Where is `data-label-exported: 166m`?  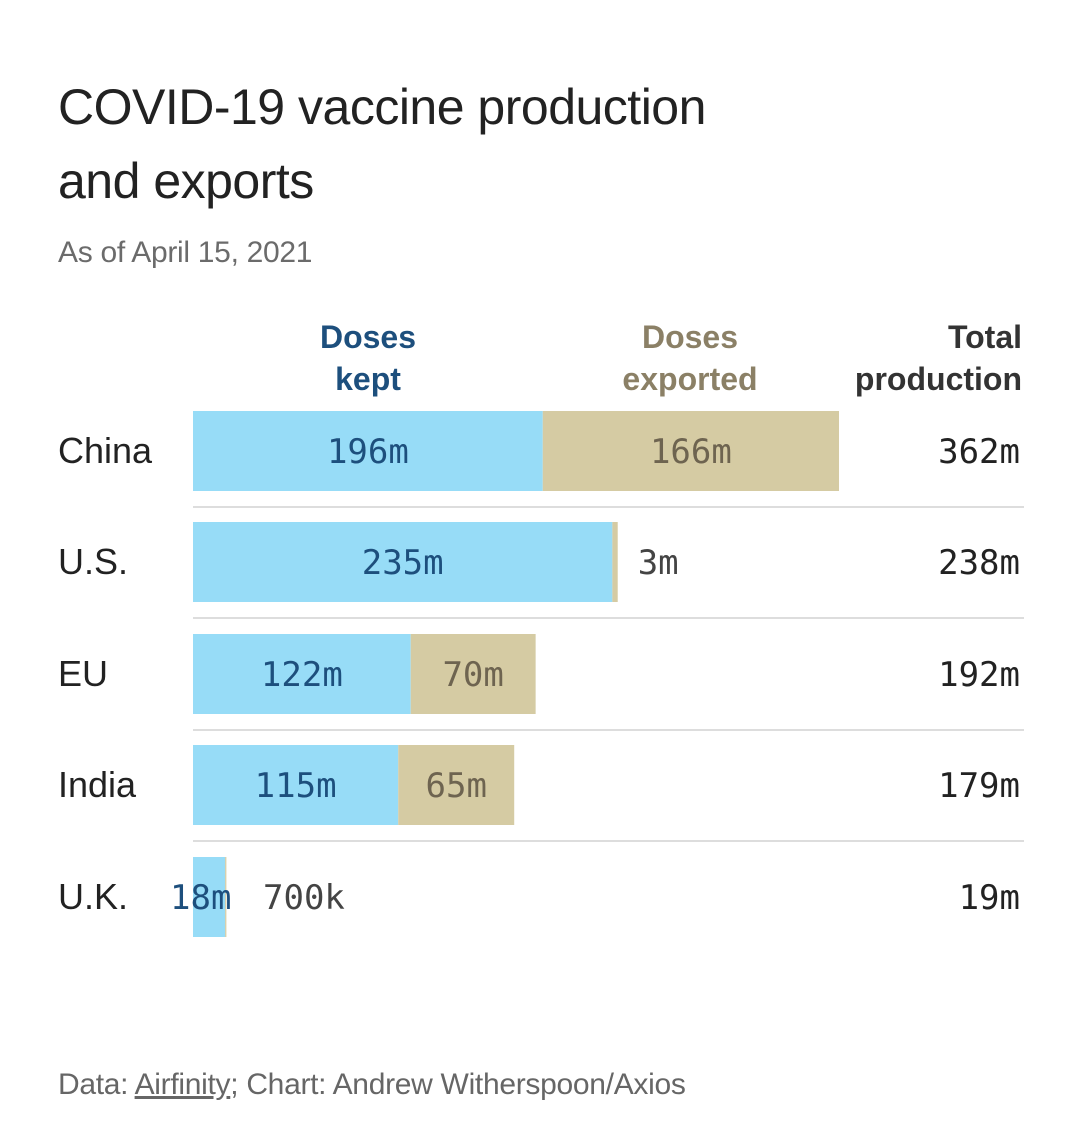
data-label-exported: 166m is located at coordinates (691, 452).